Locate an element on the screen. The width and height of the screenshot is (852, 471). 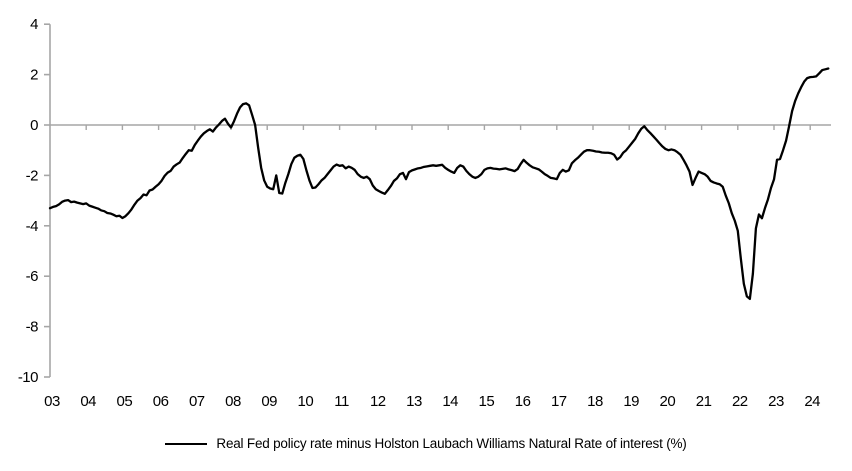
x-axis-label: 13 is located at coordinates (414, 401).